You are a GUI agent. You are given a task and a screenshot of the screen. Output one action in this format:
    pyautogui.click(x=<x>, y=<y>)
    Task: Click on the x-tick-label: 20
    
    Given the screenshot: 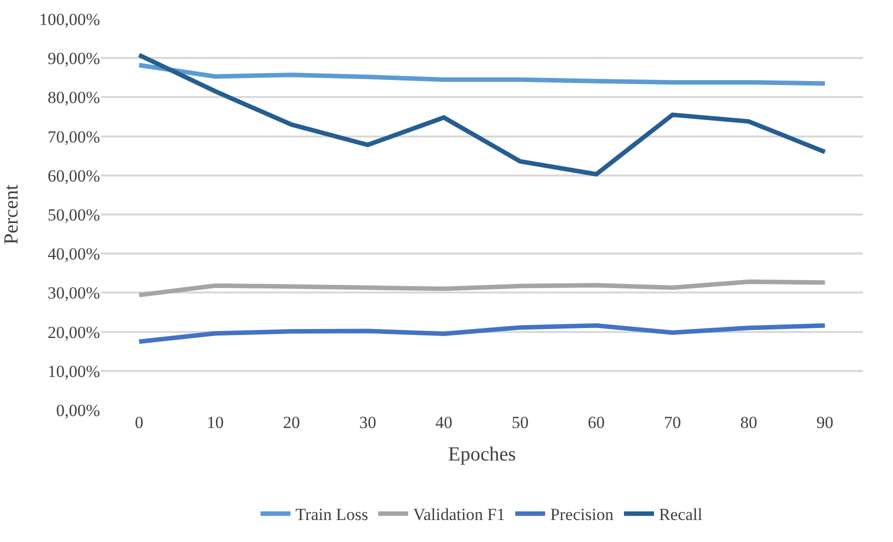 What is the action you would take?
    pyautogui.click(x=291, y=422)
    